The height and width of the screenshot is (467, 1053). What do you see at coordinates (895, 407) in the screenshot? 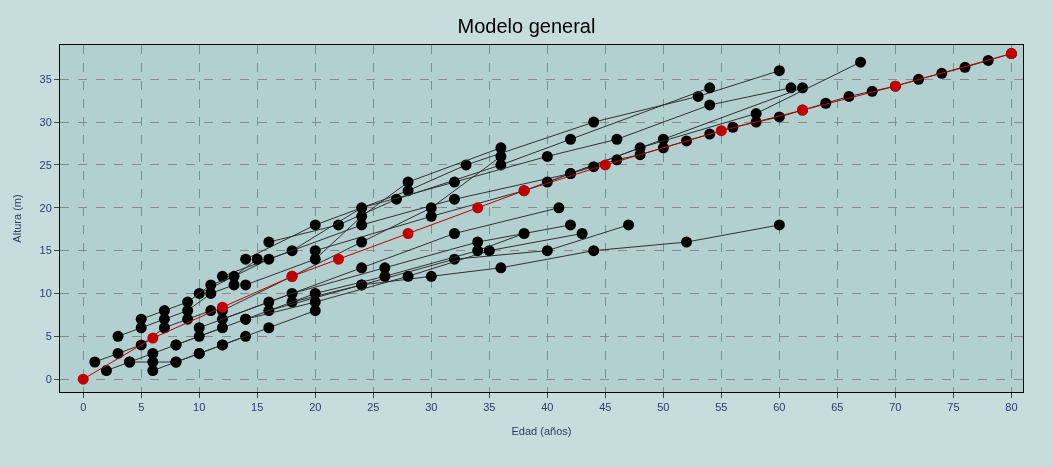
I see `x-tick-label: 70` at bounding box center [895, 407].